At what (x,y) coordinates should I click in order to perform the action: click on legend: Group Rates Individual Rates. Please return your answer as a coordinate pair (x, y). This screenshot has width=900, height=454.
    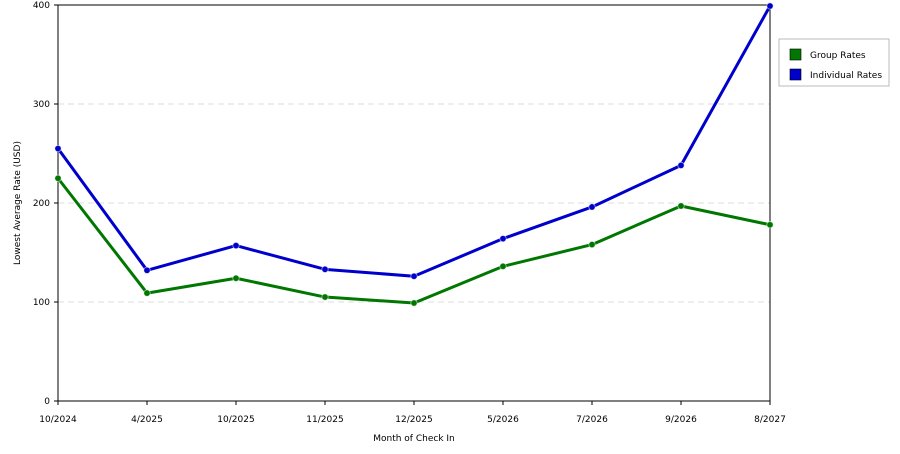
    Looking at the image, I should click on (834, 62).